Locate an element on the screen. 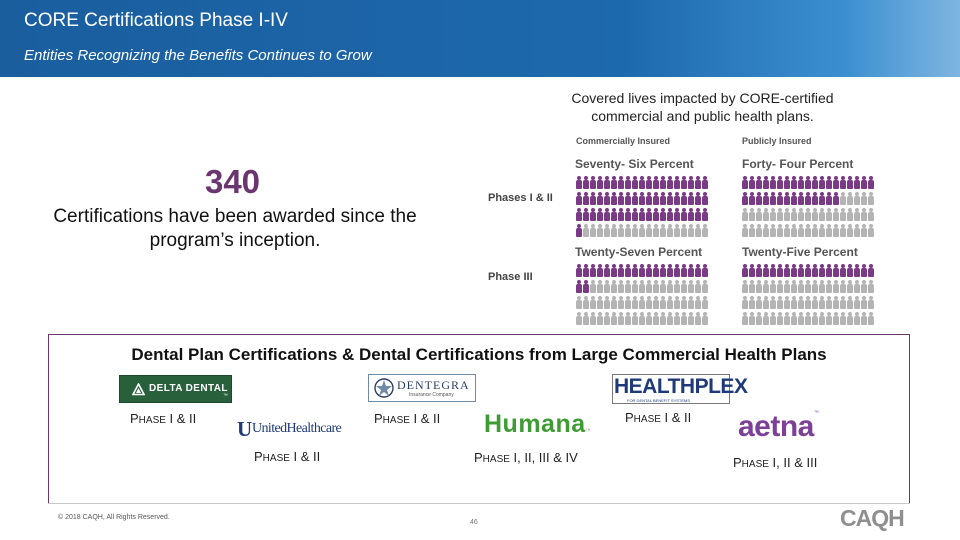  phase12-commercial-percent: Seventy- Six Percent is located at coordinates (634, 164).